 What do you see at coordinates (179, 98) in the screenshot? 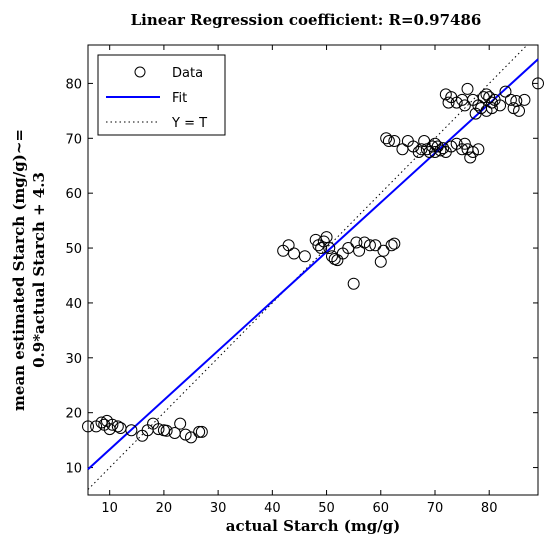
I see `legend-fit-label: Fit` at bounding box center [179, 98].